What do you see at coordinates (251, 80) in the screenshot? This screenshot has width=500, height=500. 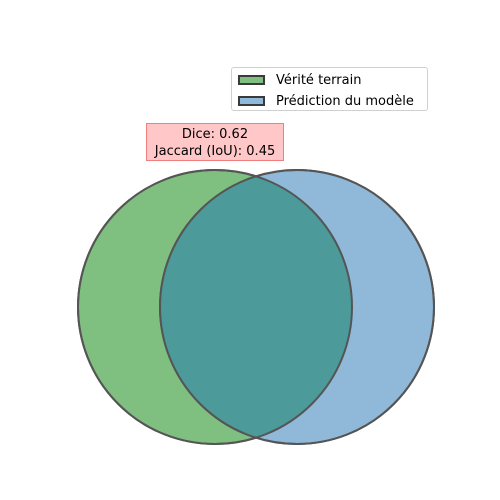 I see `legend-swatch-ground-truth` at bounding box center [251, 80].